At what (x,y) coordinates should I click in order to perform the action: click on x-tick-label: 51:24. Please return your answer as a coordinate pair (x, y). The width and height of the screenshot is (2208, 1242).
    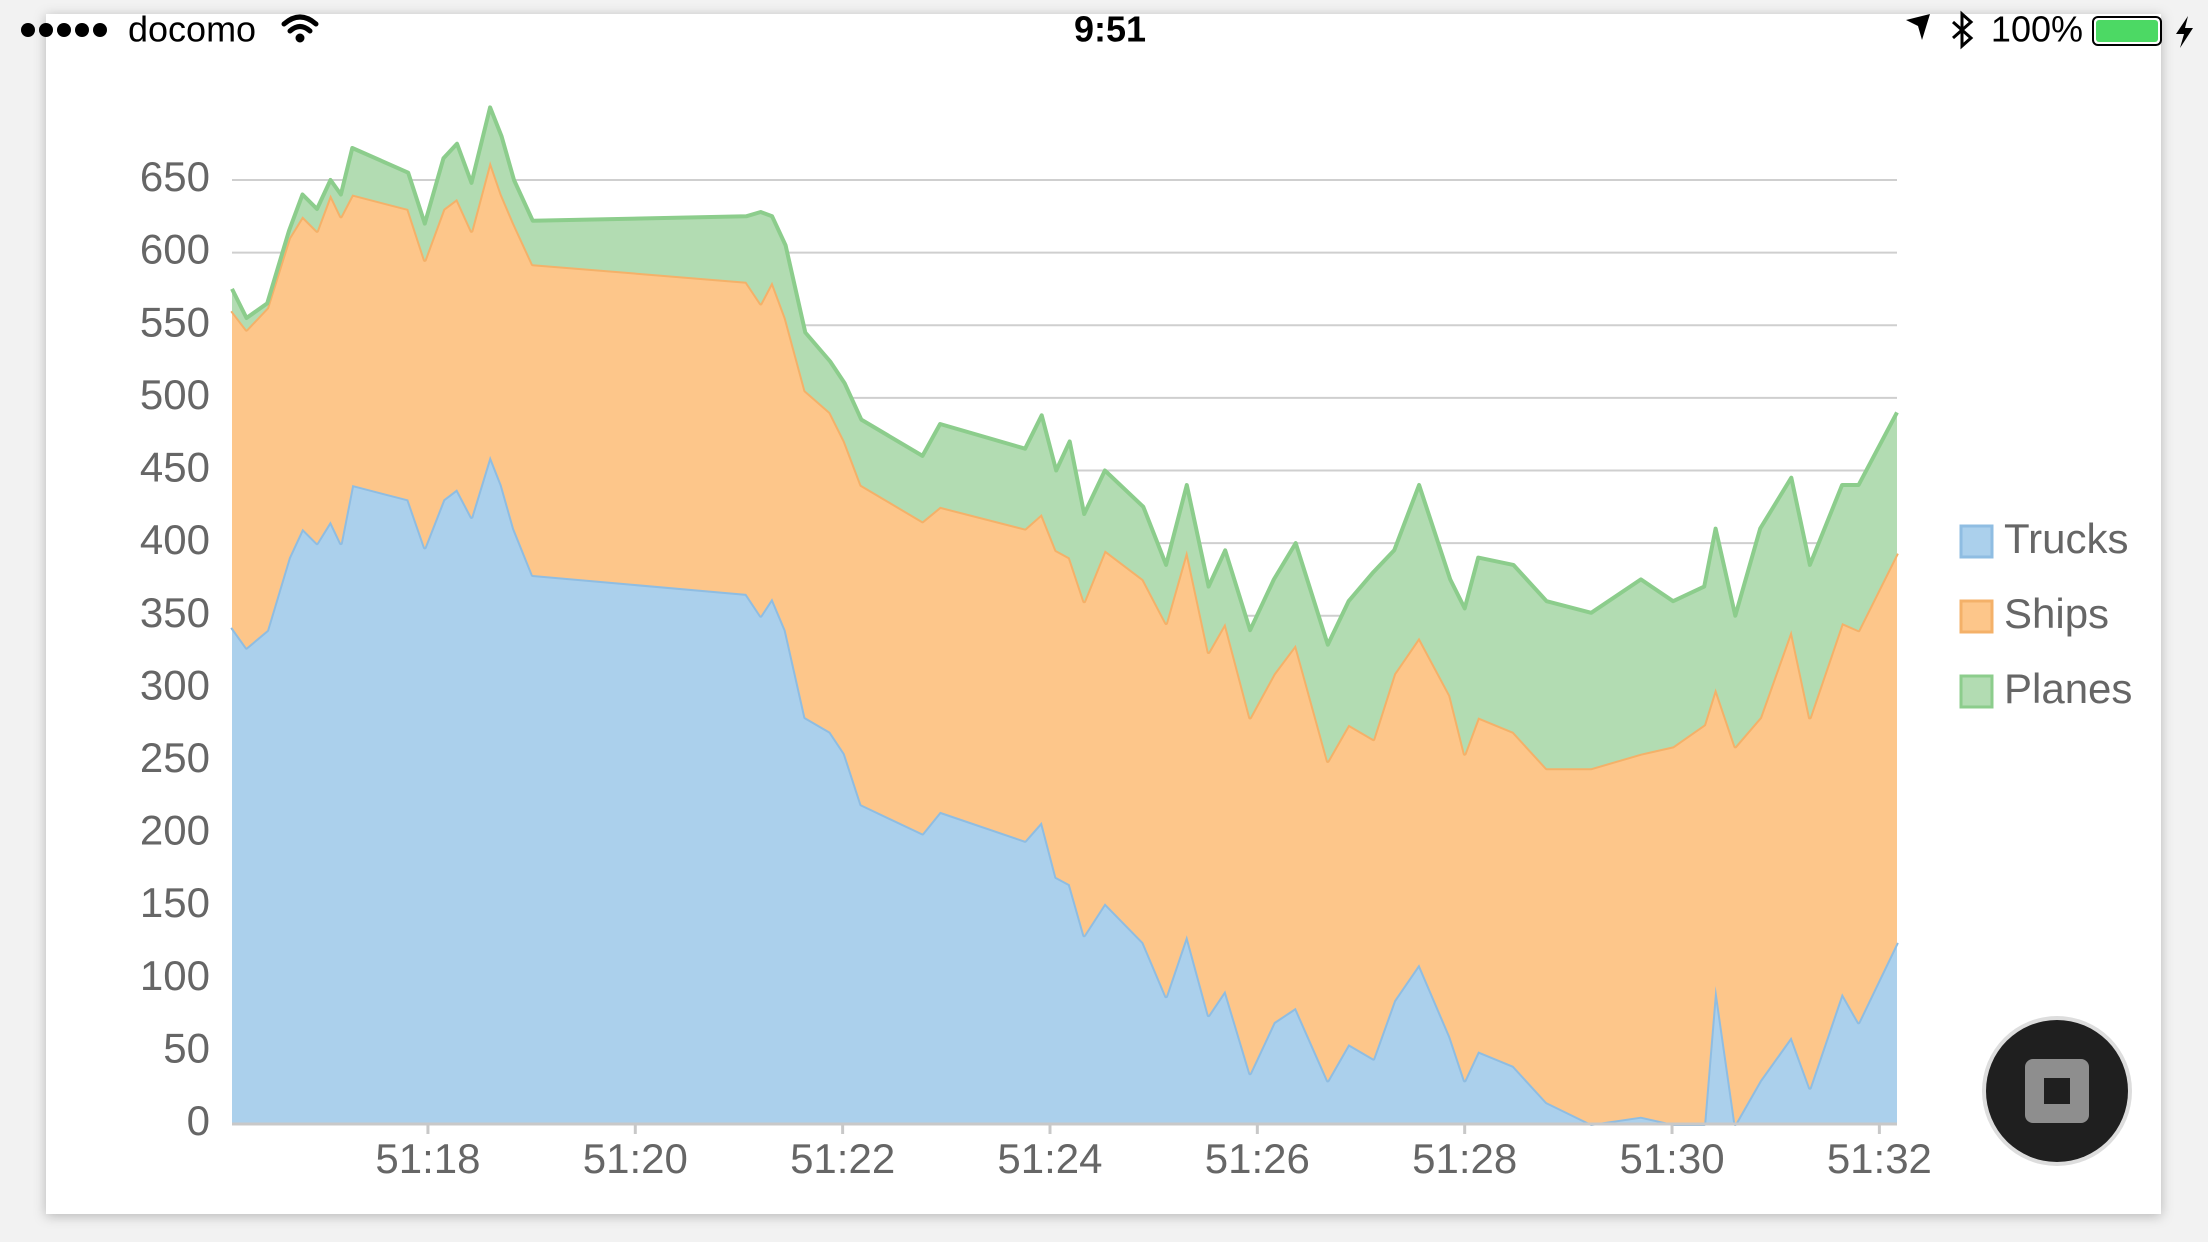
    Looking at the image, I should click on (1049, 1158).